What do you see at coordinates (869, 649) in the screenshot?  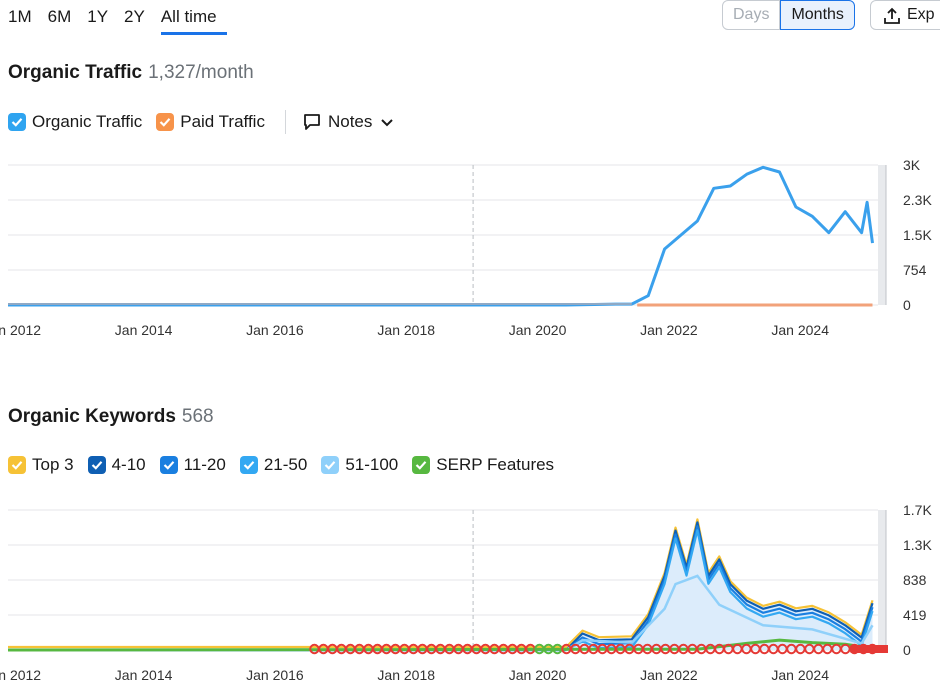 I see `serp-marker-bar` at bounding box center [869, 649].